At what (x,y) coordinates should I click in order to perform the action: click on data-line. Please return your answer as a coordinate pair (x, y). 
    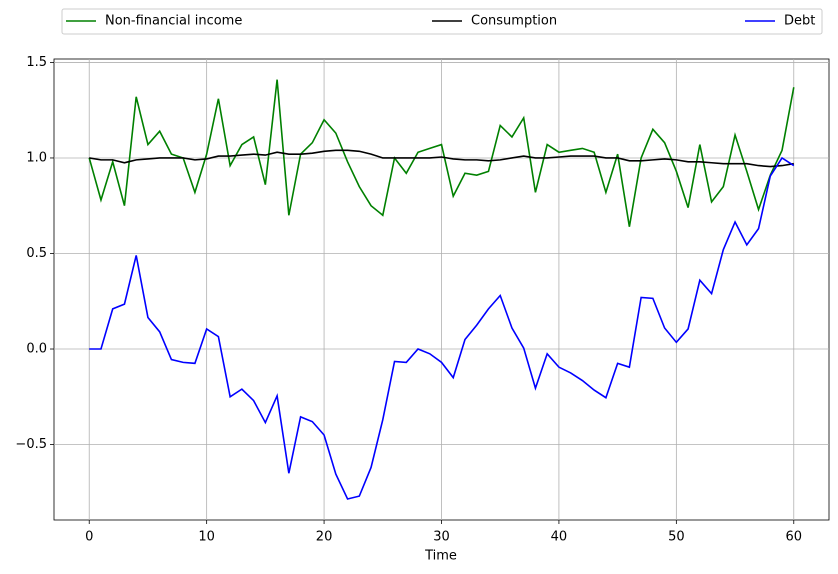
    Looking at the image, I should click on (441, 158).